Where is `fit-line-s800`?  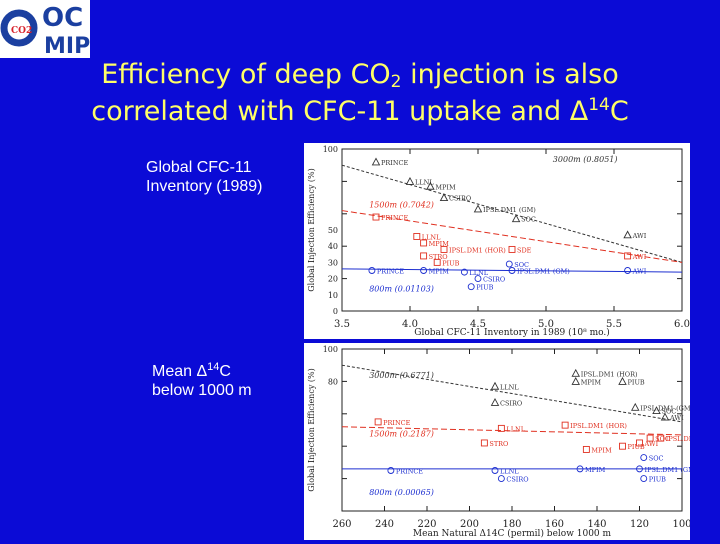 fit-line-s800 is located at coordinates (512, 270).